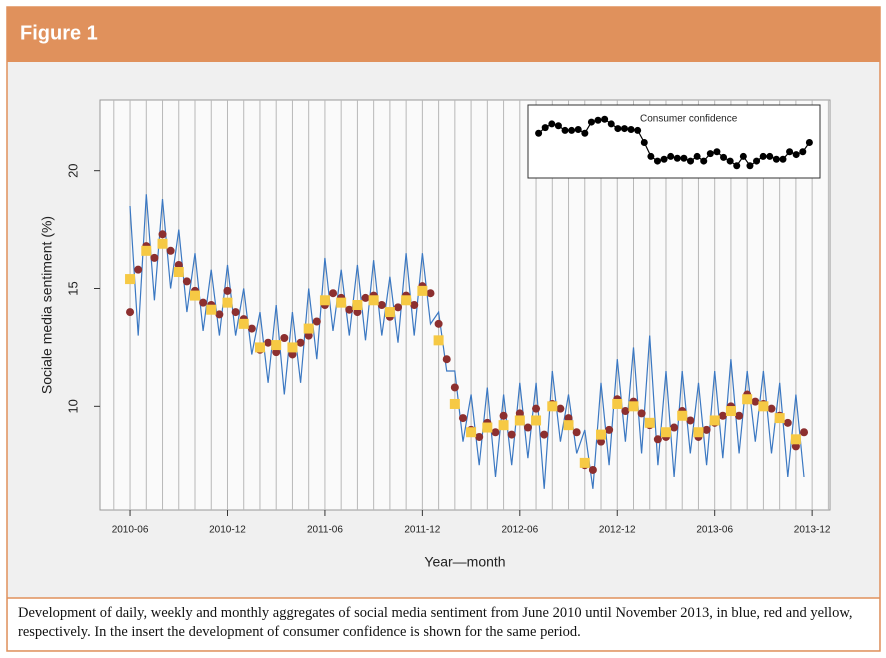 Image resolution: width=886 pixels, height=658 pixels. What do you see at coordinates (72, 406) in the screenshot?
I see `y-tick-label: 10` at bounding box center [72, 406].